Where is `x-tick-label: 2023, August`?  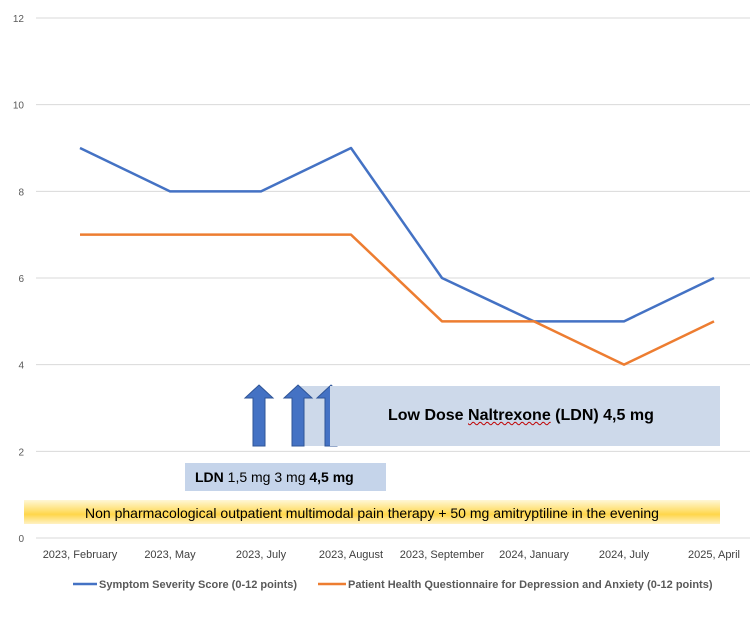 x-tick-label: 2023, August is located at coordinates (351, 555).